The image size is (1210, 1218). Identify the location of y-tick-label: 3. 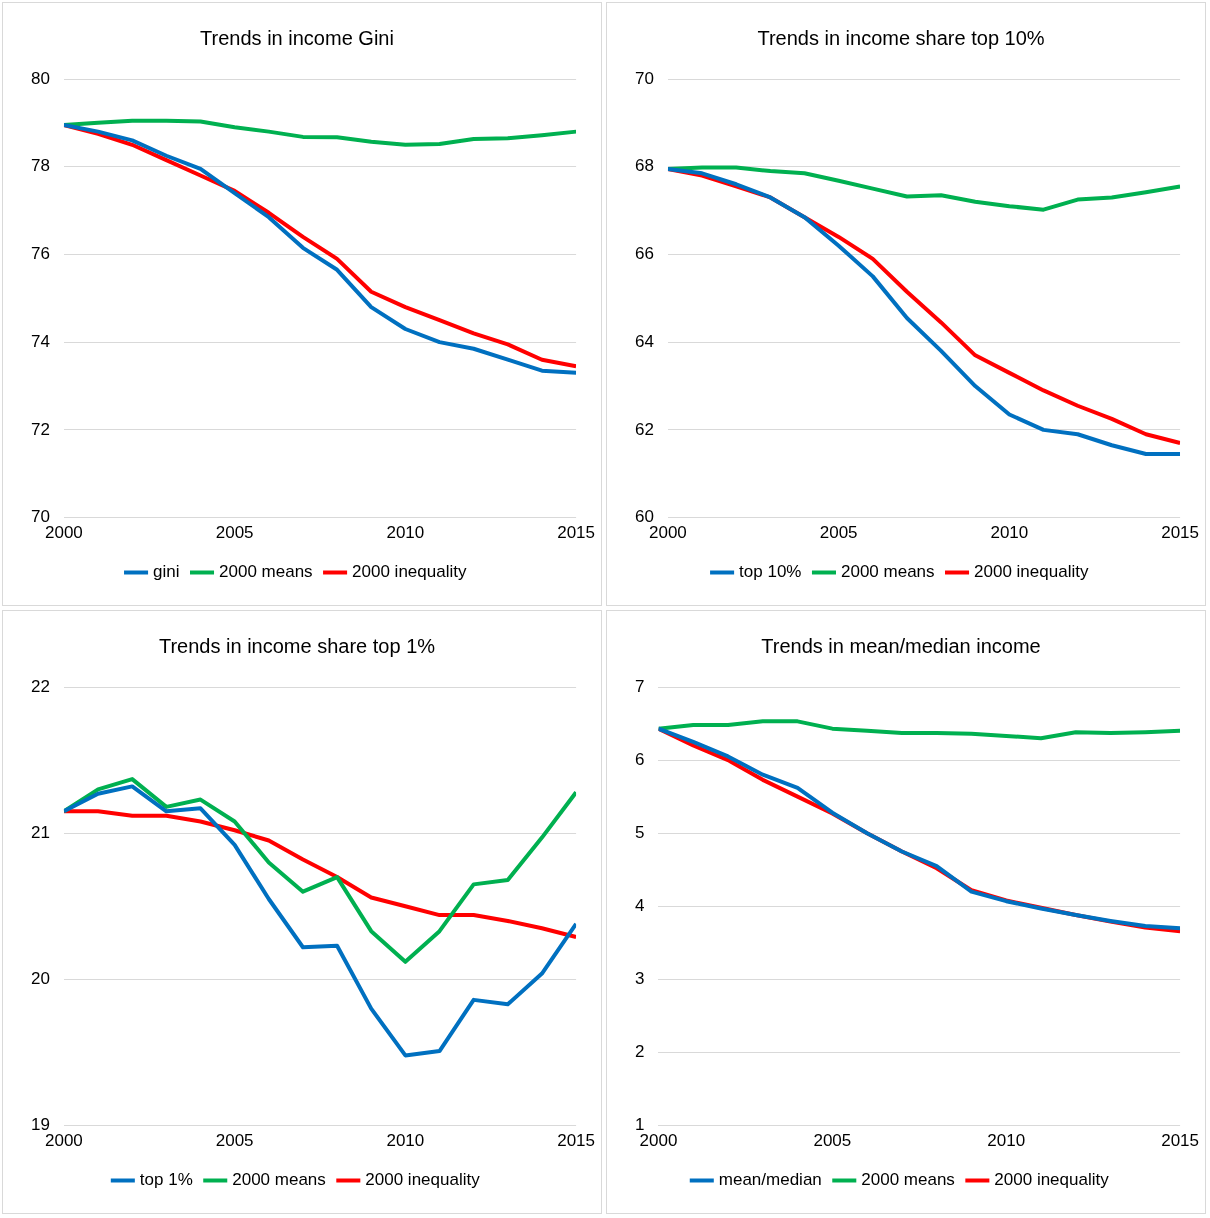
(639, 979).